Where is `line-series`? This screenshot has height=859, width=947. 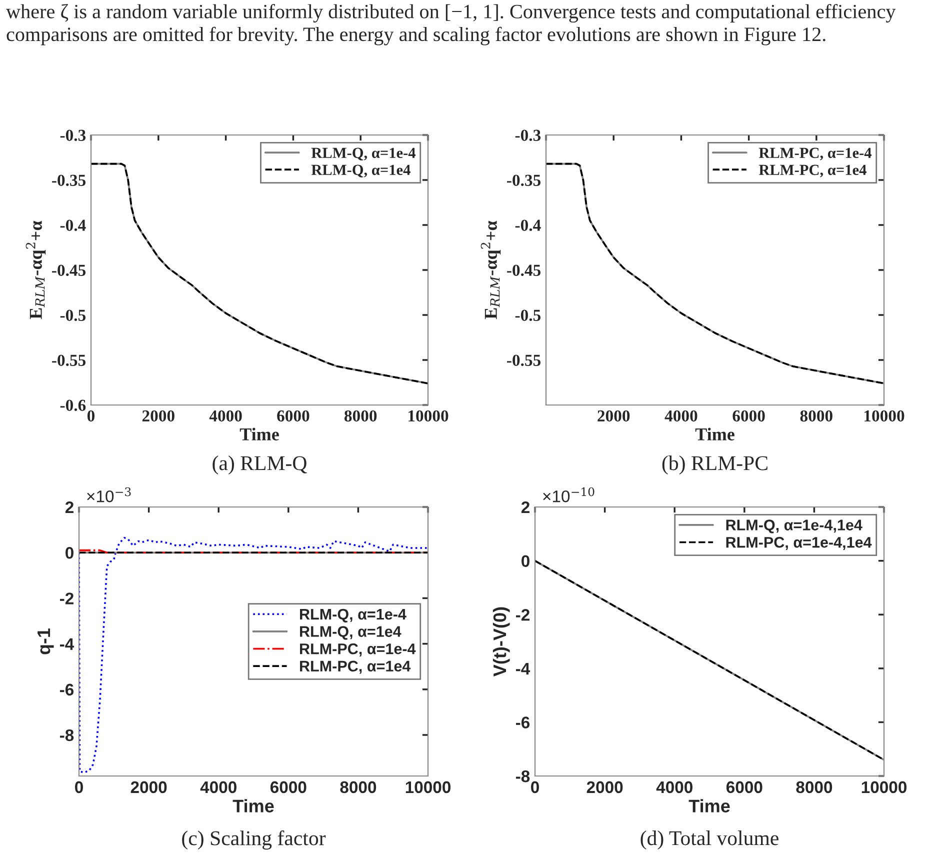 line-series is located at coordinates (253, 655).